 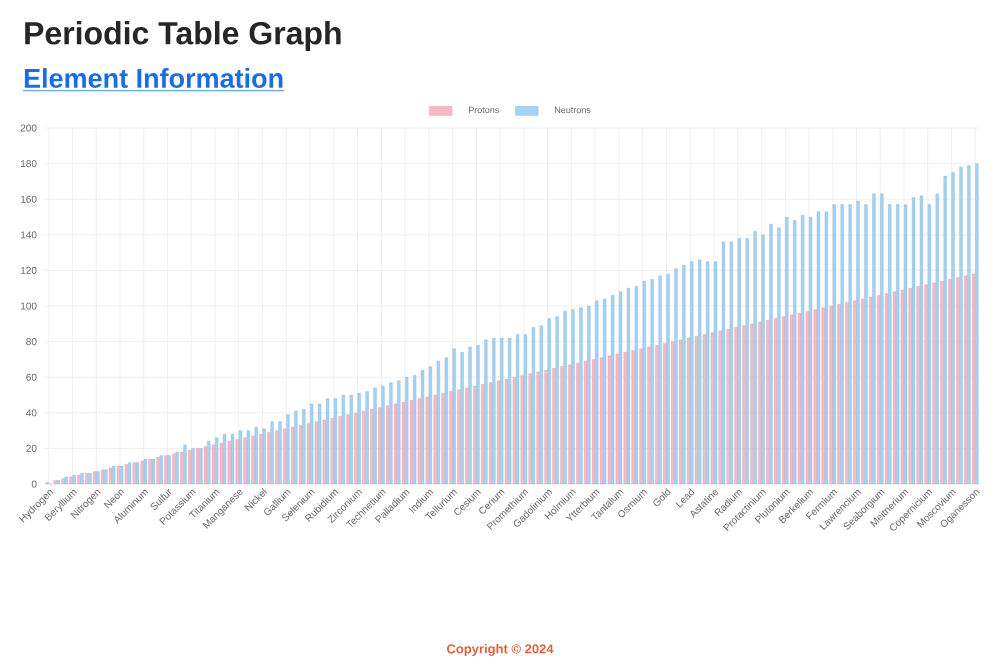 I want to click on chart-subtitle: Element Information, so click(x=153, y=78).